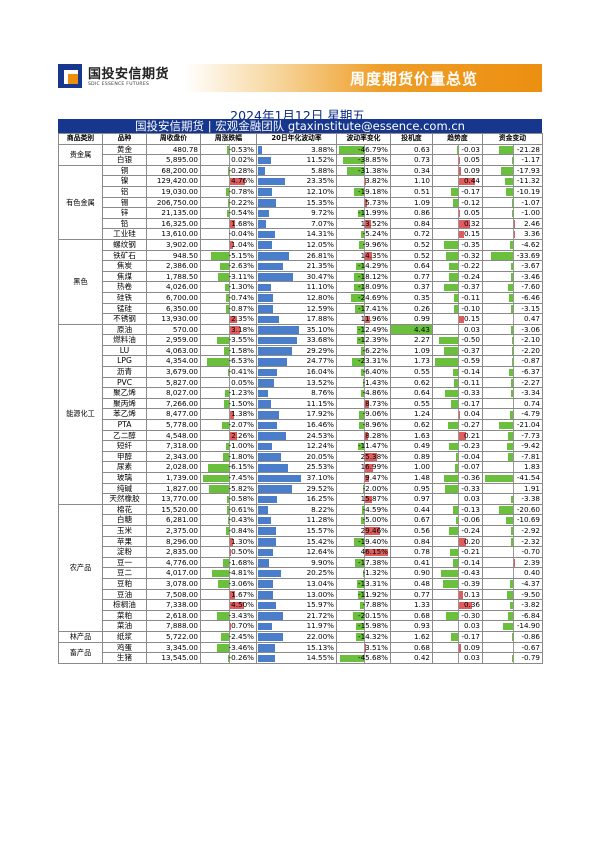 The image size is (595, 842). What do you see at coordinates (374, 255) in the screenshot?
I see `cell-value: 14.35%` at bounding box center [374, 255].